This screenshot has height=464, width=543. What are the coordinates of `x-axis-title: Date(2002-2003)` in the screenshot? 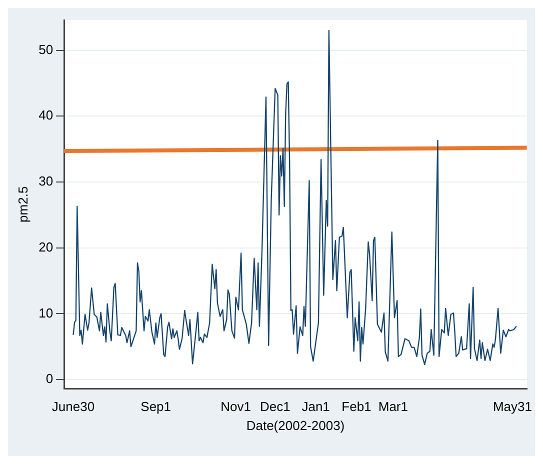 It's located at (295, 425).